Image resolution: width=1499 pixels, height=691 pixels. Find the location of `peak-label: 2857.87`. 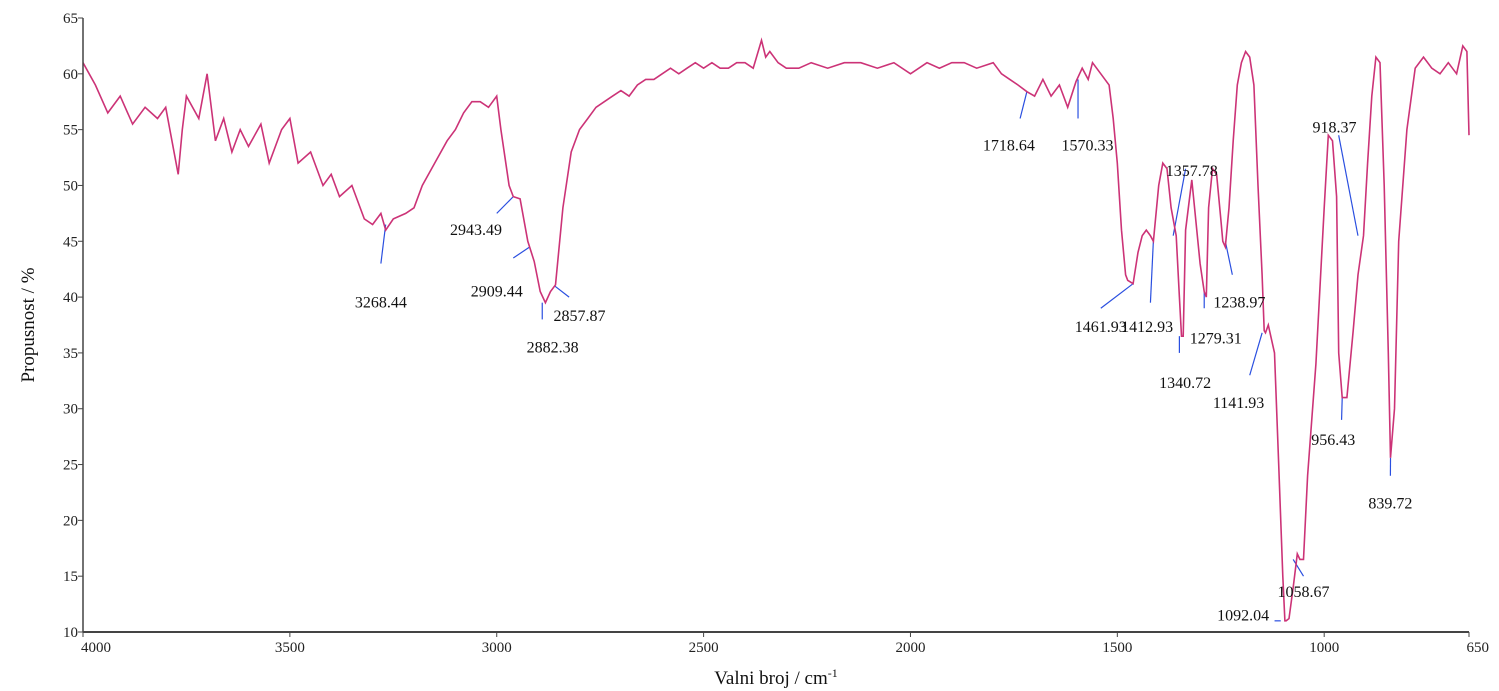

peak-label: 2857.87 is located at coordinates (579, 316).